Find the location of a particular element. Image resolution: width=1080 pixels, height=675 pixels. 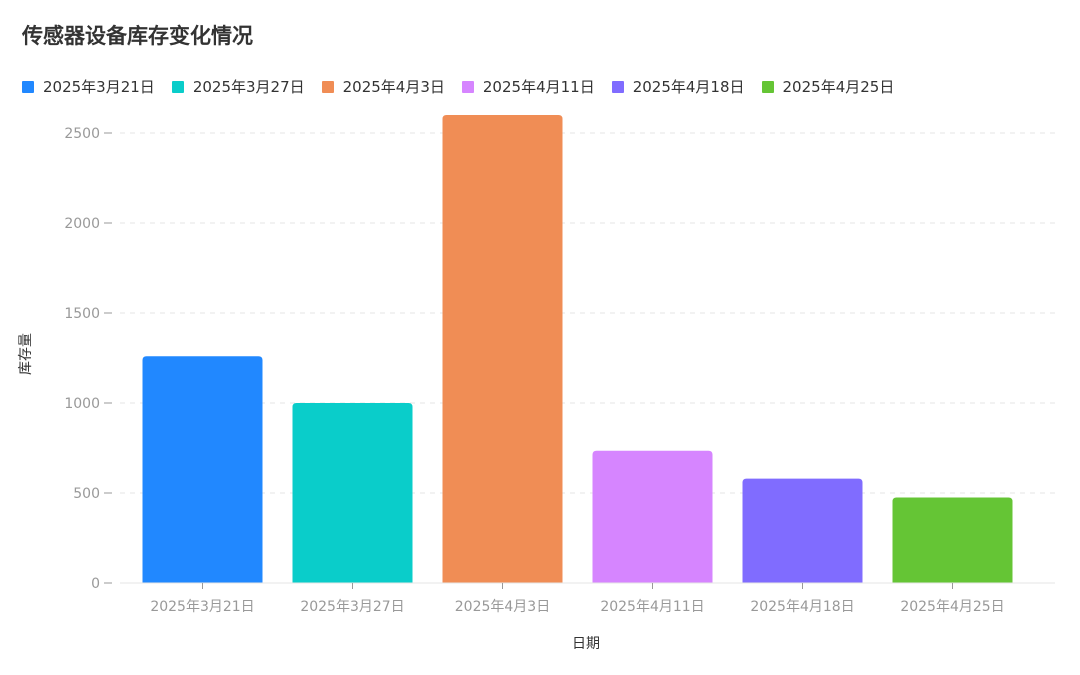

x-tick-label: 2025年3月27日 is located at coordinates (352, 607).